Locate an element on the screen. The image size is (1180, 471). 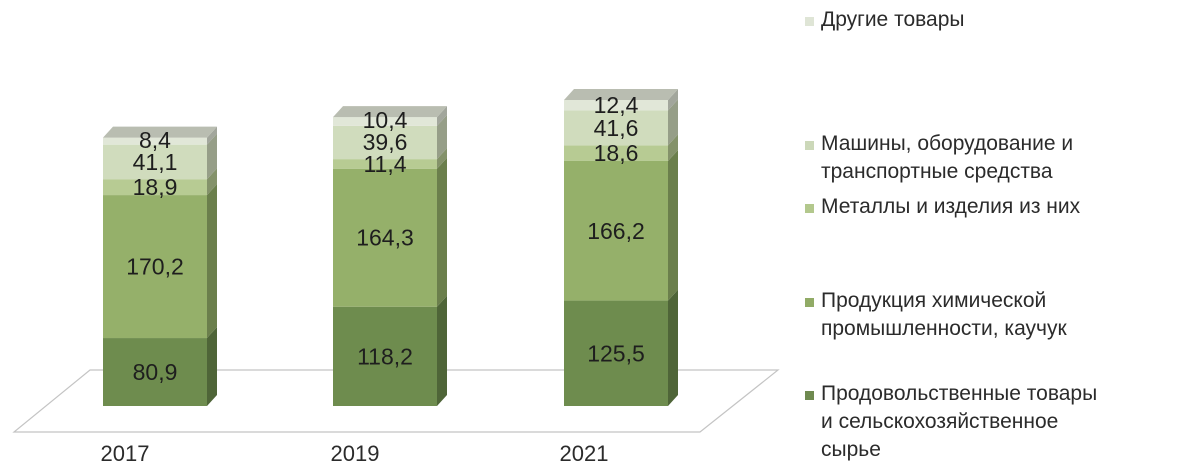
bar-stack-2021: 125,5 166,2 18,641,612,4 is located at coordinates (621, 247).